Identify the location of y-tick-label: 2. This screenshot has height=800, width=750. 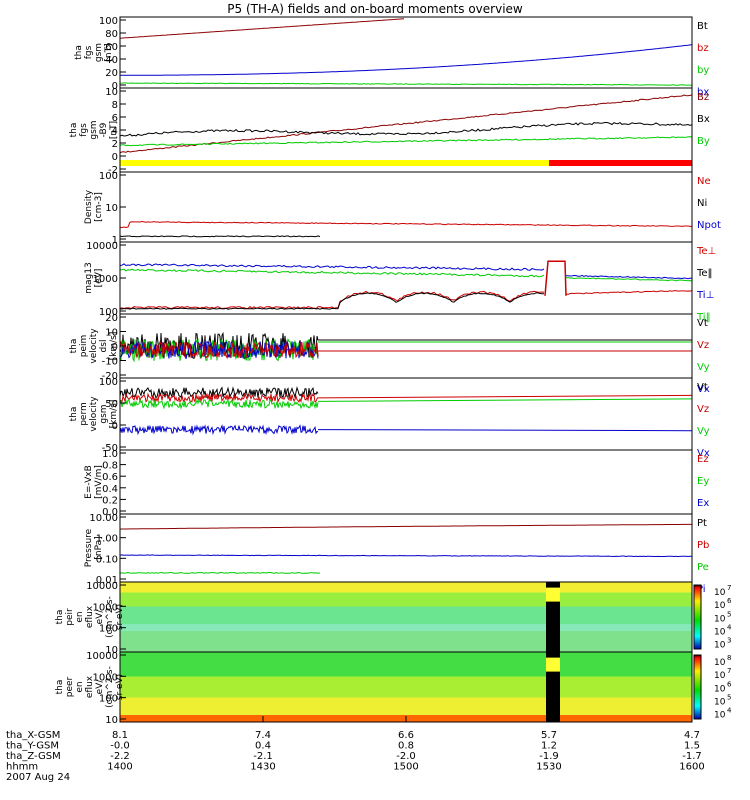
(115, 144).